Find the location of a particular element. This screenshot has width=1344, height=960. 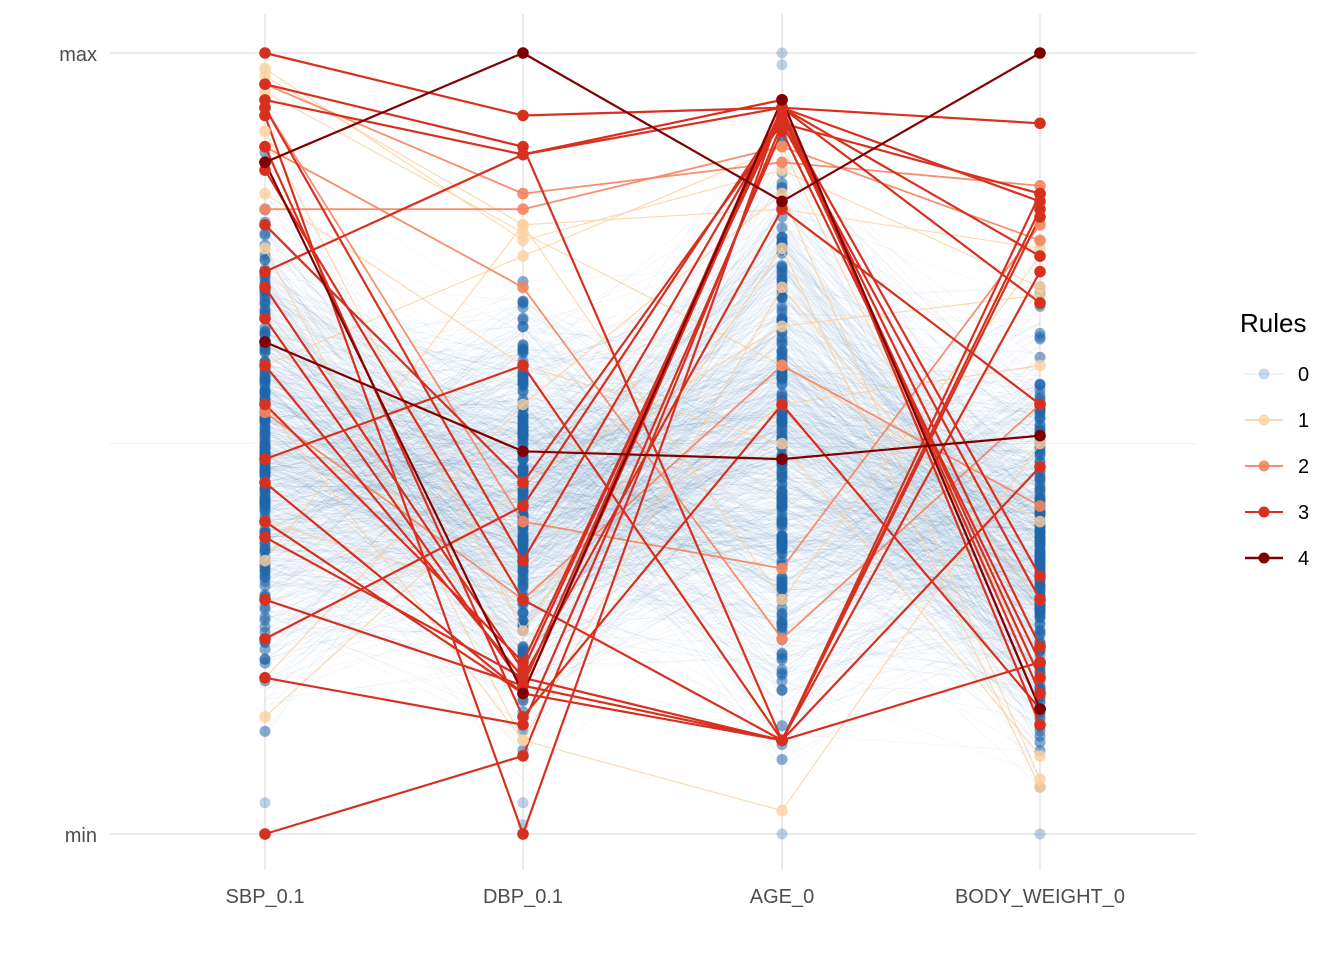

legend-item-1: 1 is located at coordinates (1277, 421).